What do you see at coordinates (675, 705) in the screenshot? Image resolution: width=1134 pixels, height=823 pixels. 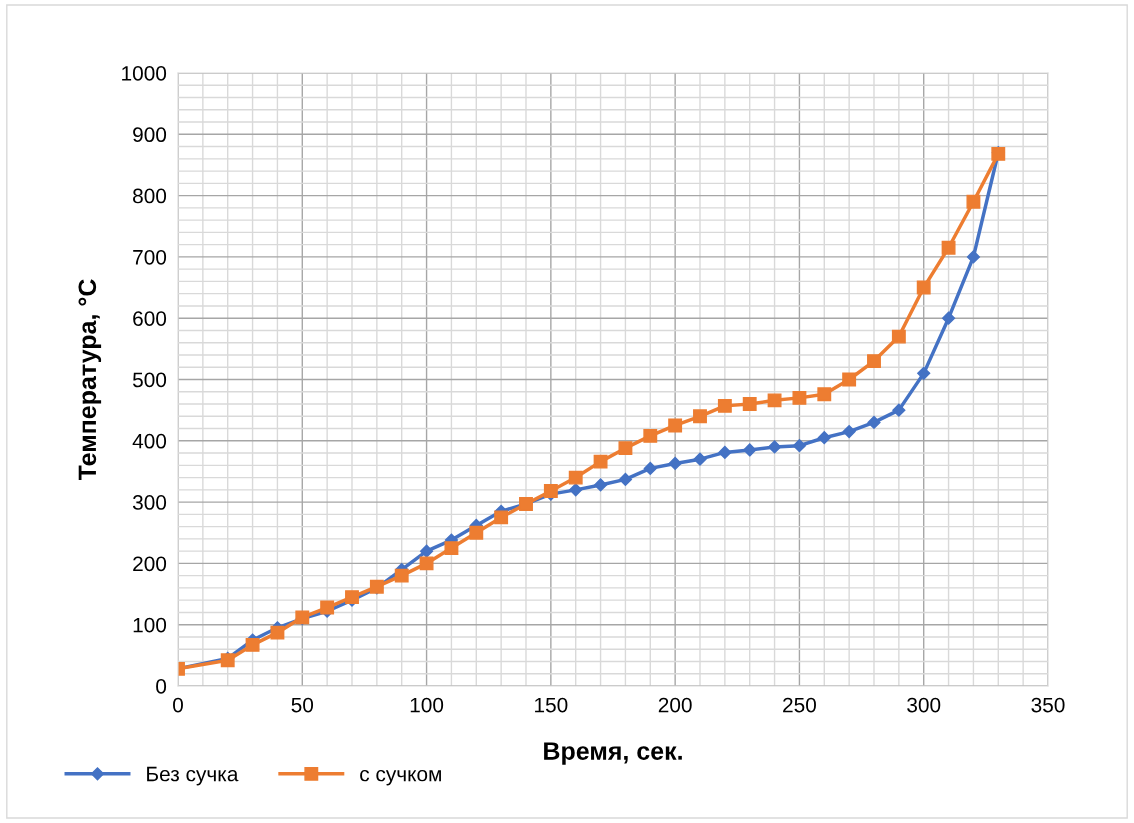 I see `x-tick-label: 200` at bounding box center [675, 705].